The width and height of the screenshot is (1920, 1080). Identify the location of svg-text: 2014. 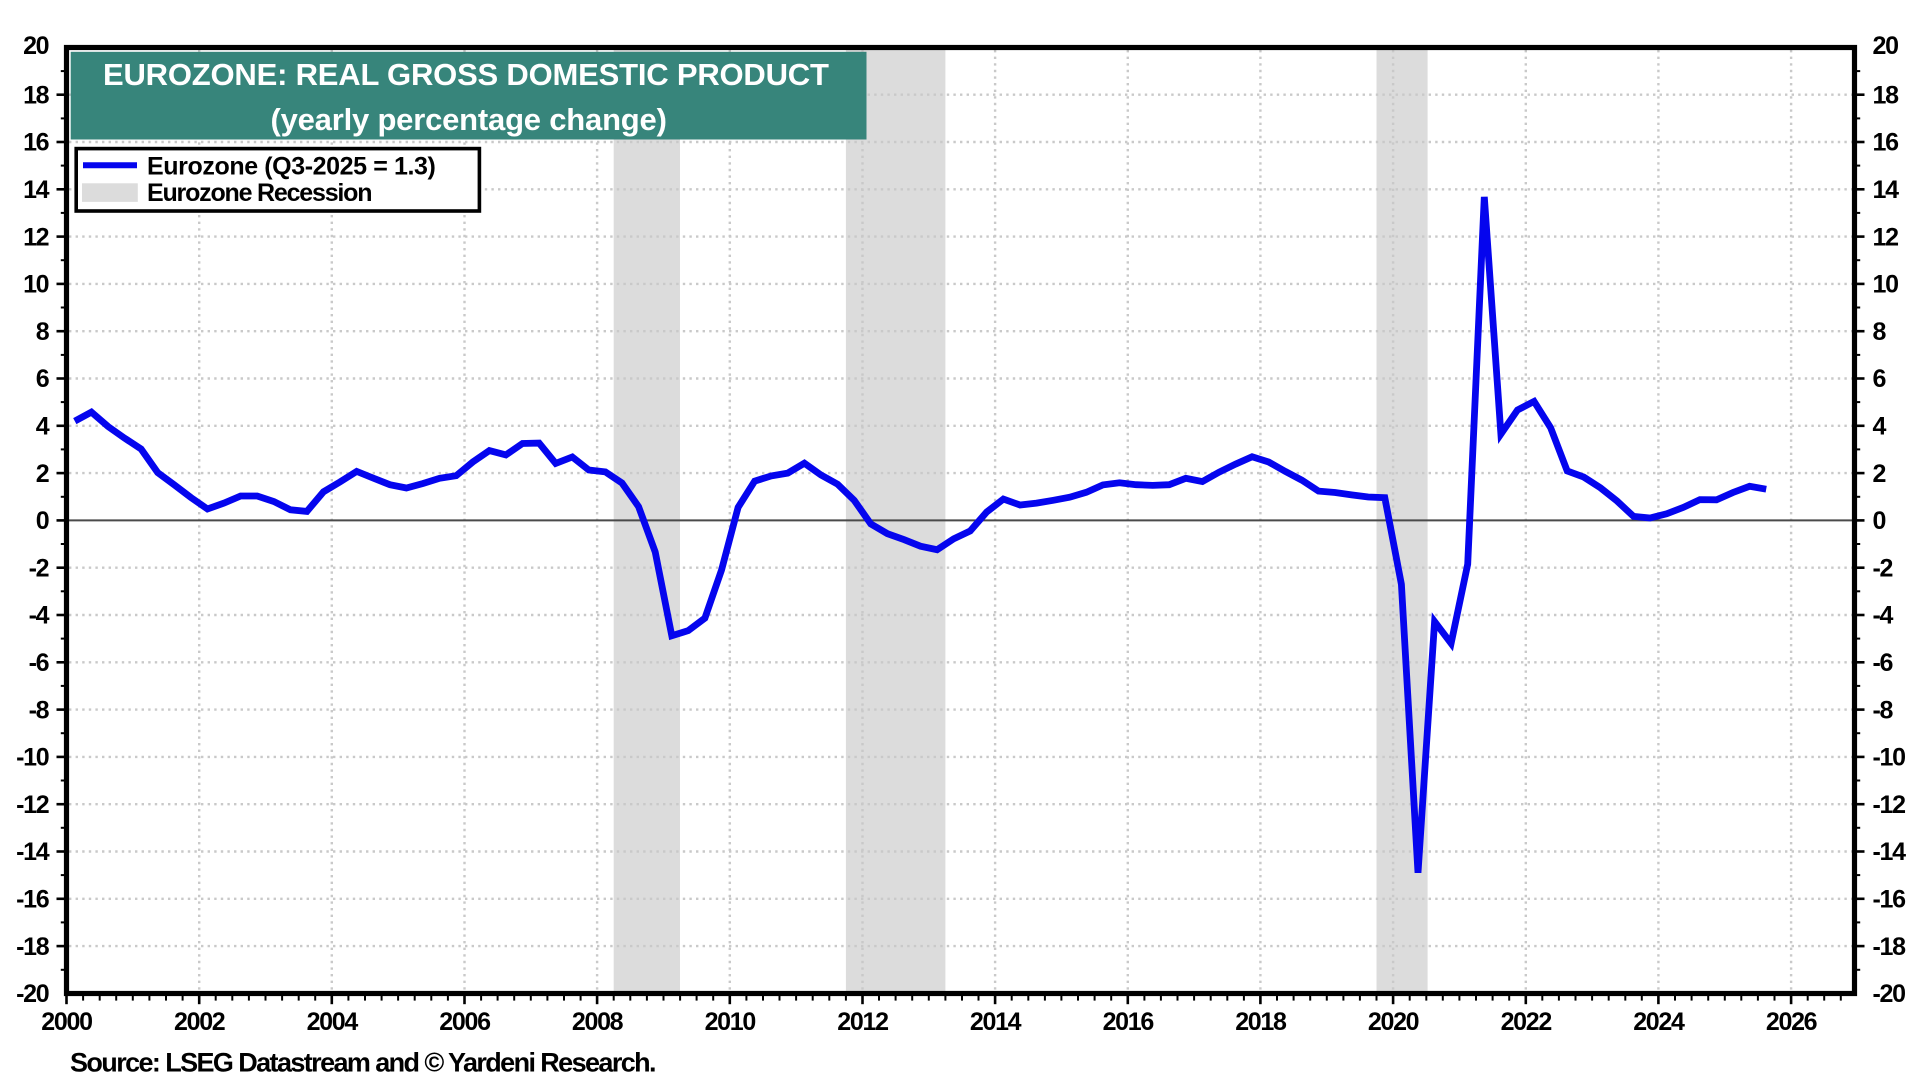
(996, 1022).